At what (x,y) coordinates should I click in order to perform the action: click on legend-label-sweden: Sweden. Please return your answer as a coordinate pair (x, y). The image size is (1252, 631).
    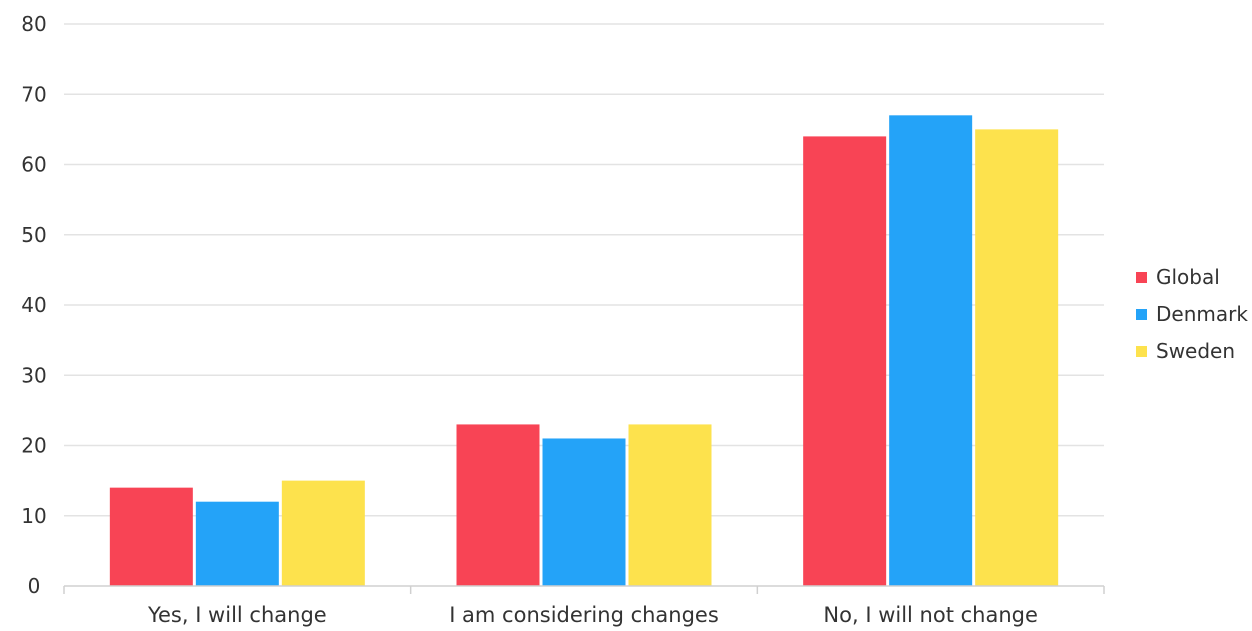
    Looking at the image, I should click on (1196, 351).